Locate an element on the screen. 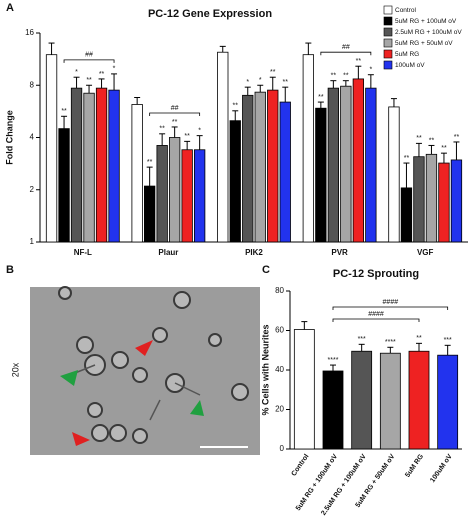 The width and height of the screenshot is (474, 523). x-tick-label: PVR is located at coordinates (339, 252).